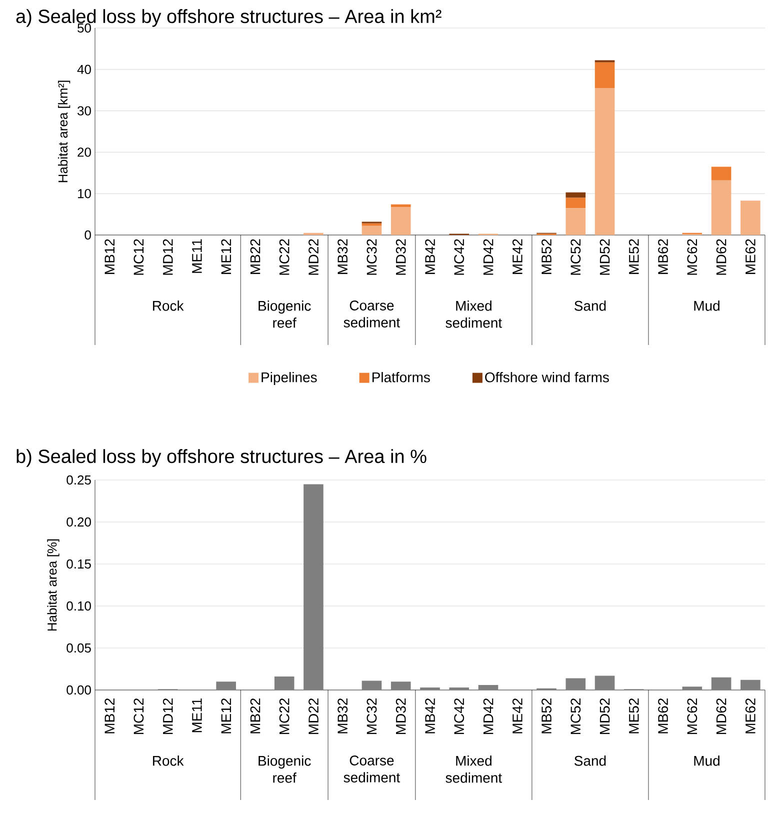 The height and width of the screenshot is (823, 771). What do you see at coordinates (84, 152) in the screenshot?
I see `y-tick-label: 20` at bounding box center [84, 152].